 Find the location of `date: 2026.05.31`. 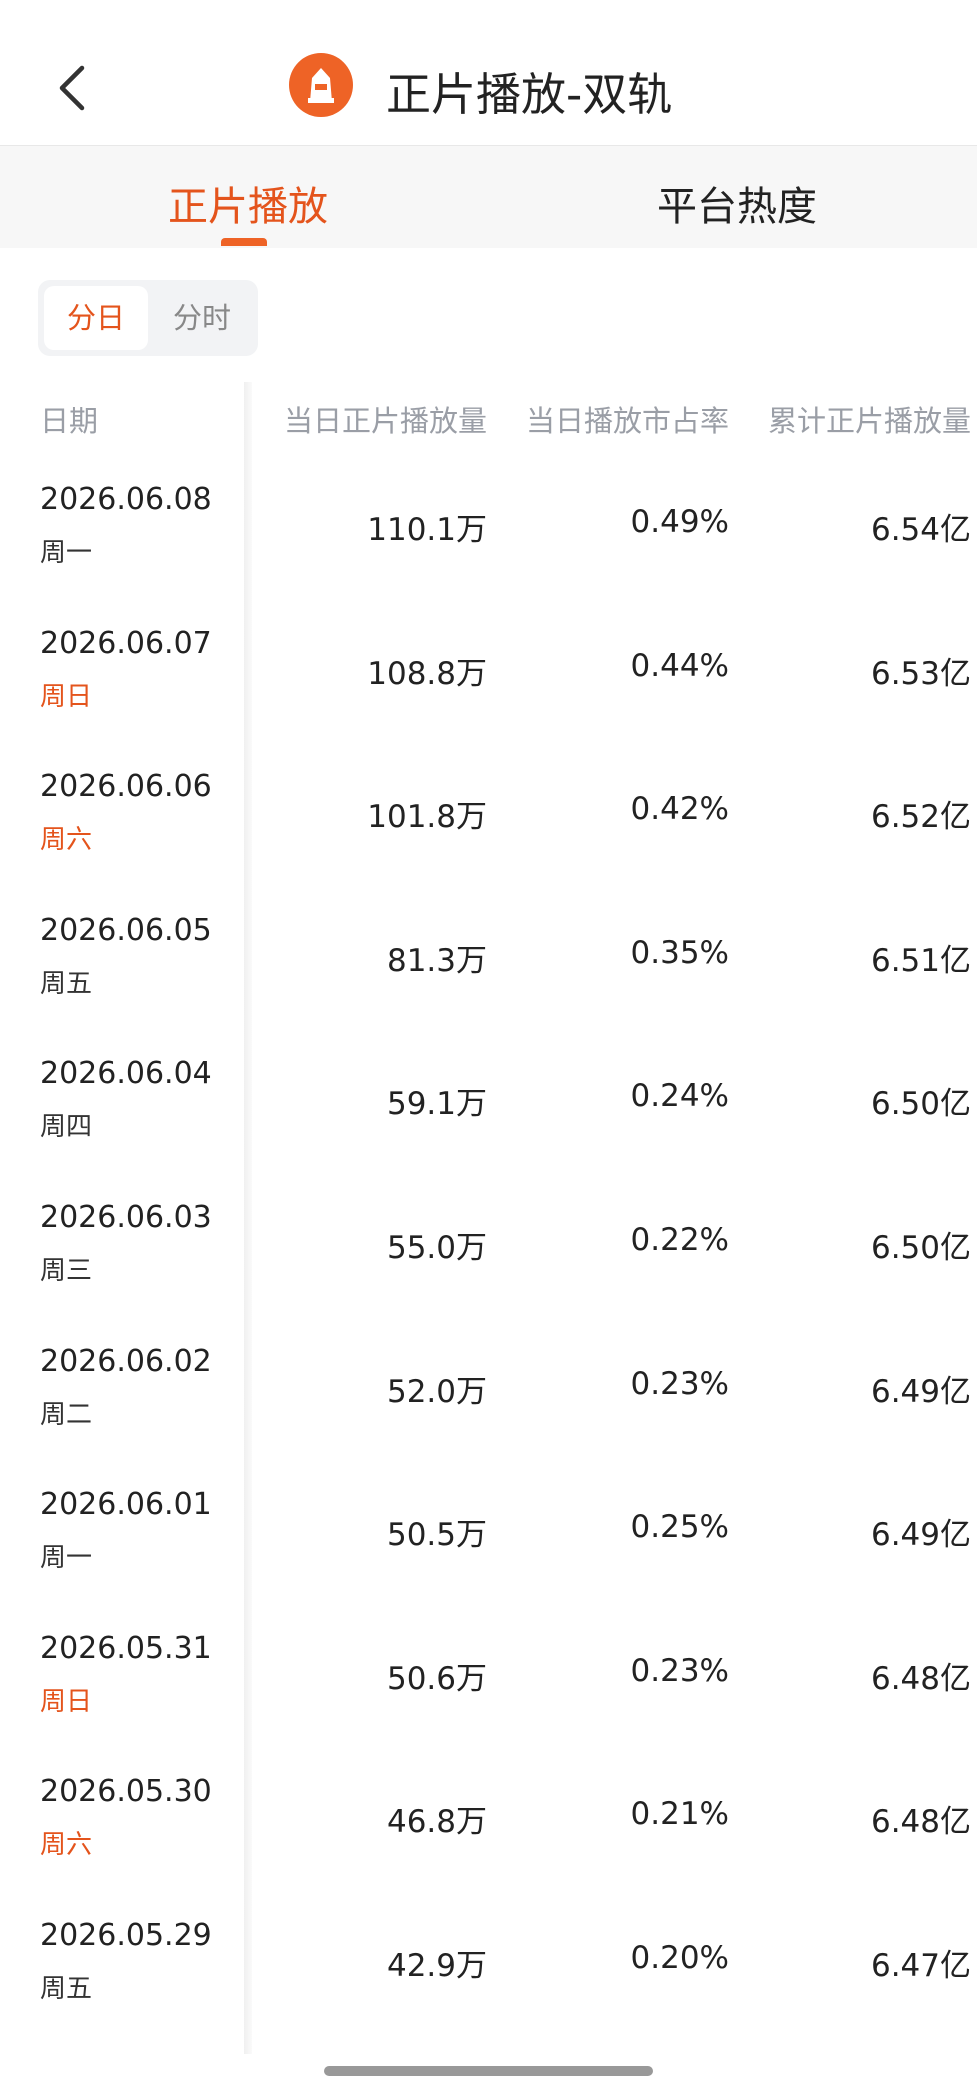

date: 2026.05.31 is located at coordinates (126, 1648).